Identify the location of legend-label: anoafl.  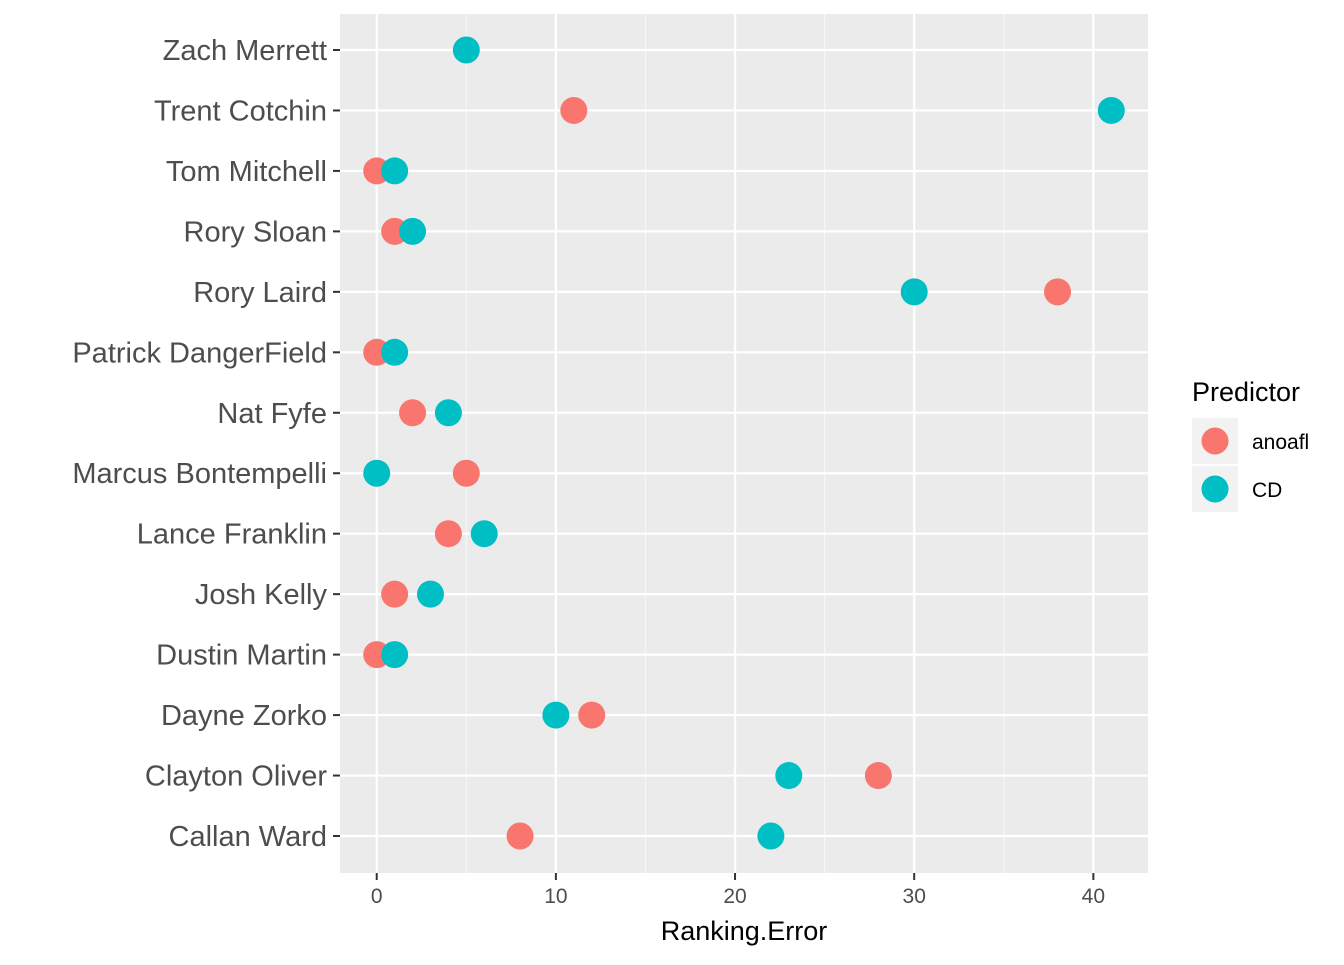
(1280, 442).